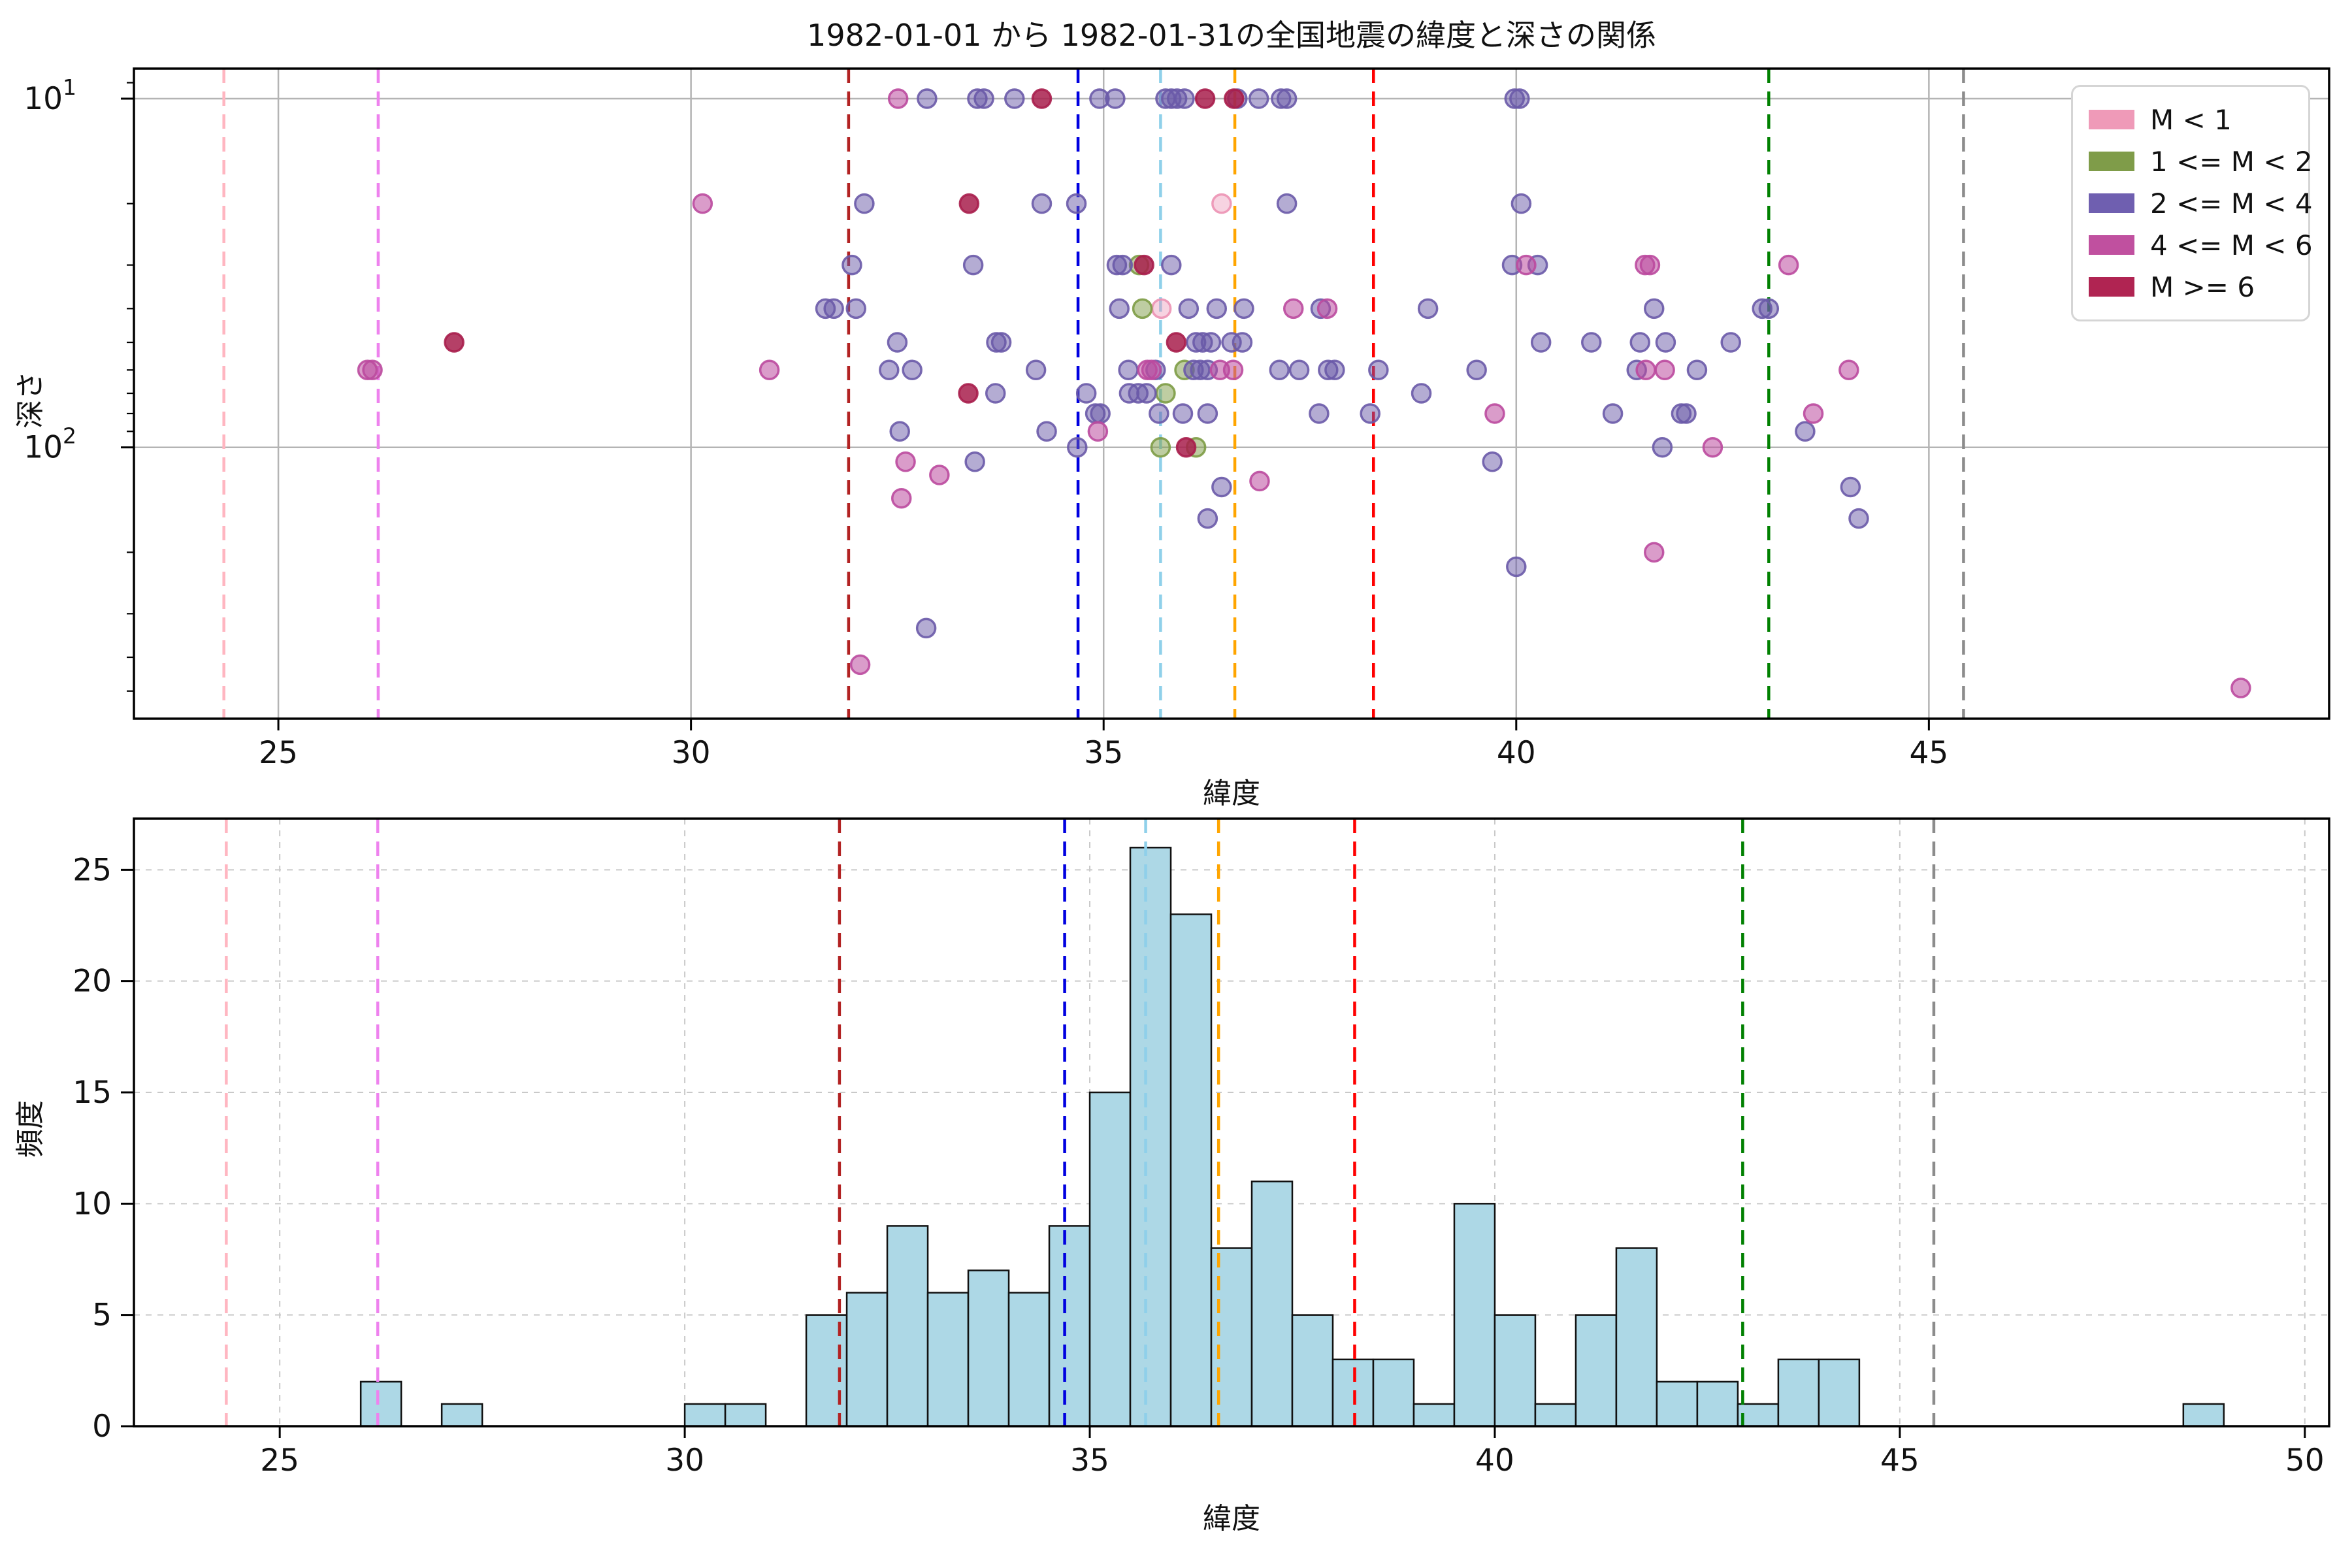  I want to click on legend-item-label: 2 <= M < 4, so click(2231, 203).